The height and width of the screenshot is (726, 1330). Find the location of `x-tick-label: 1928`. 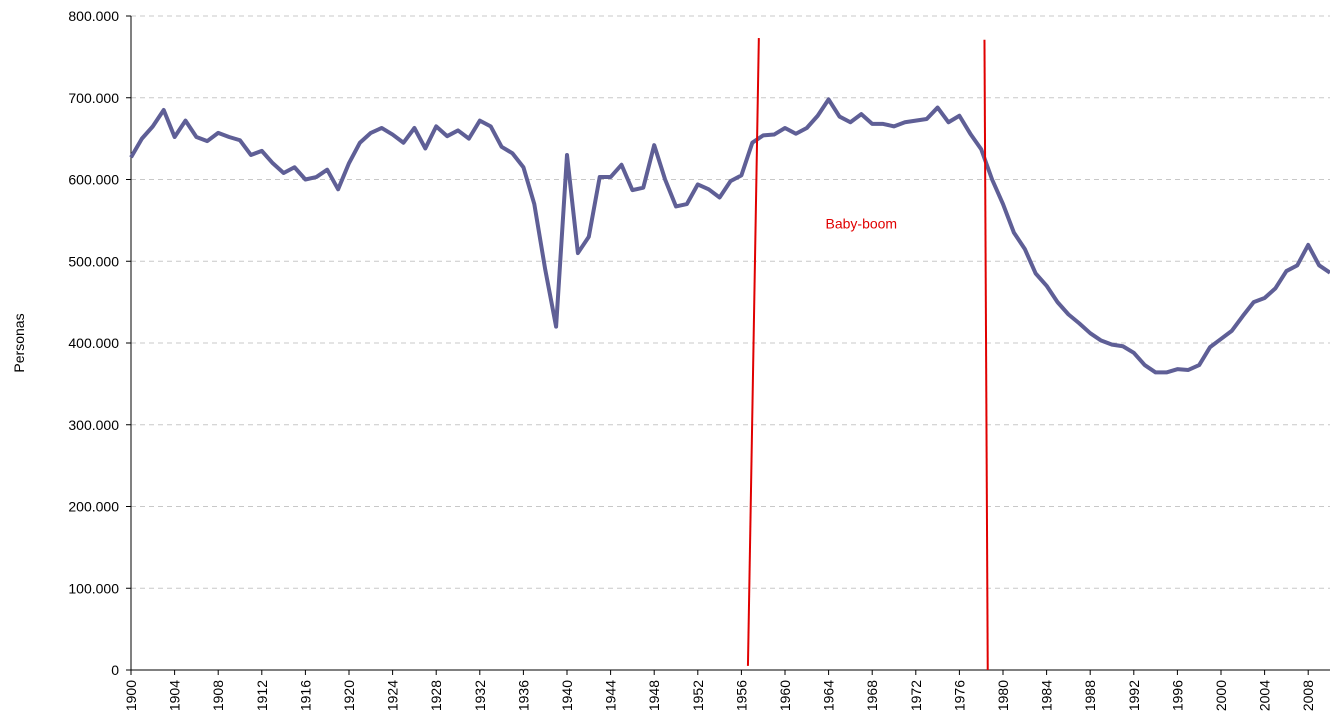

x-tick-label: 1928 is located at coordinates (436, 695).